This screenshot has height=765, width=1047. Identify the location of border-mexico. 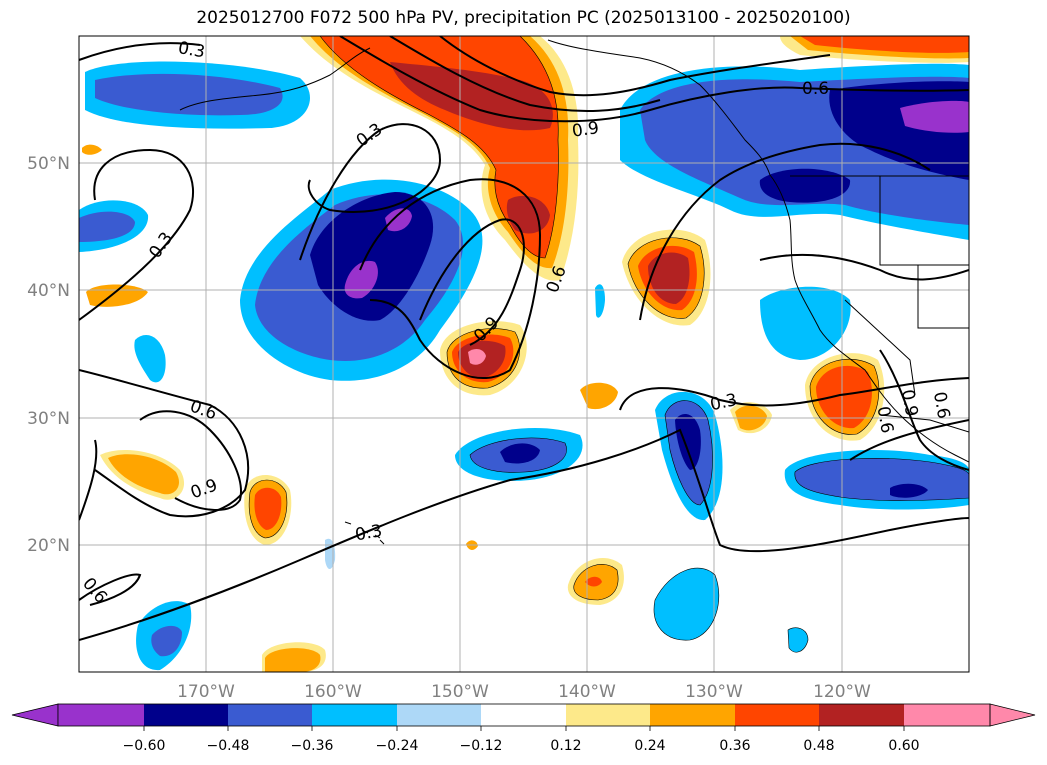
(924, 423).